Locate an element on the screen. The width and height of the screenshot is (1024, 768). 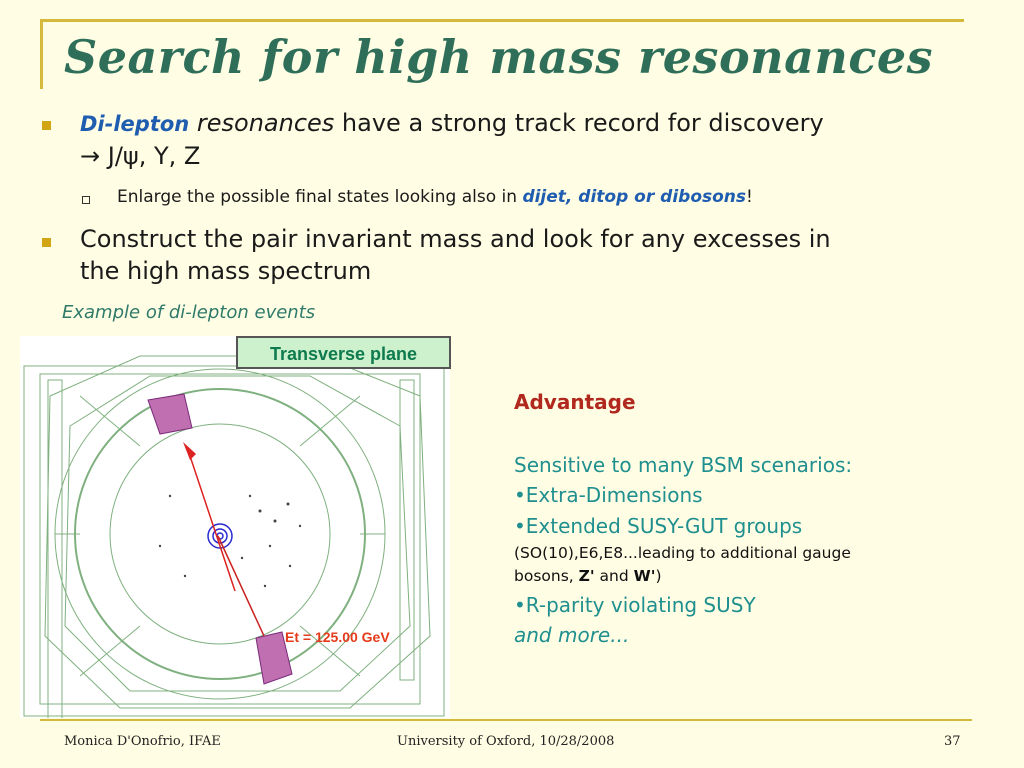
resonances-word: resonances is located at coordinates (262, 123).